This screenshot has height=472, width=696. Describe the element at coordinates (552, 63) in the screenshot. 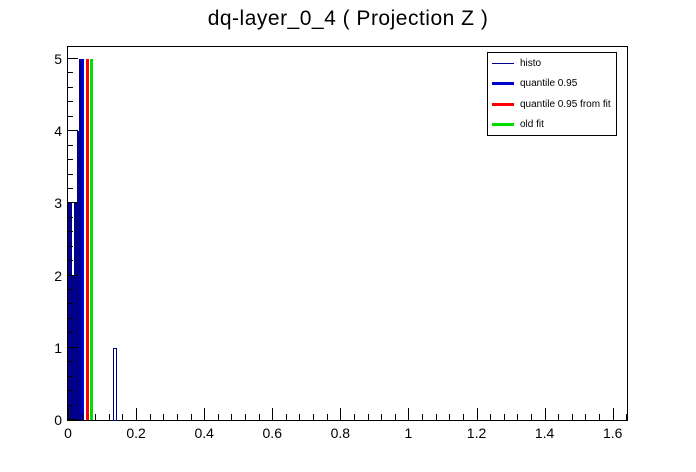

I see `legend-item-histo: histo` at that location.